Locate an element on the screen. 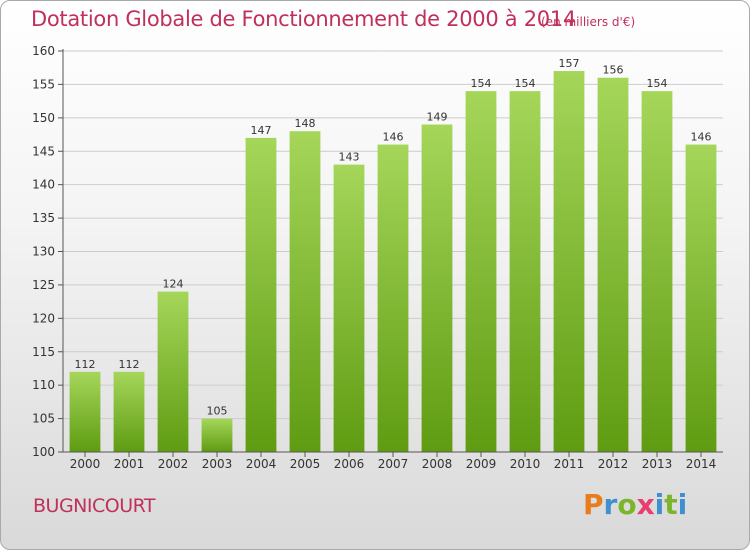 The height and width of the screenshot is (550, 750). logo-letter: P is located at coordinates (593, 504).